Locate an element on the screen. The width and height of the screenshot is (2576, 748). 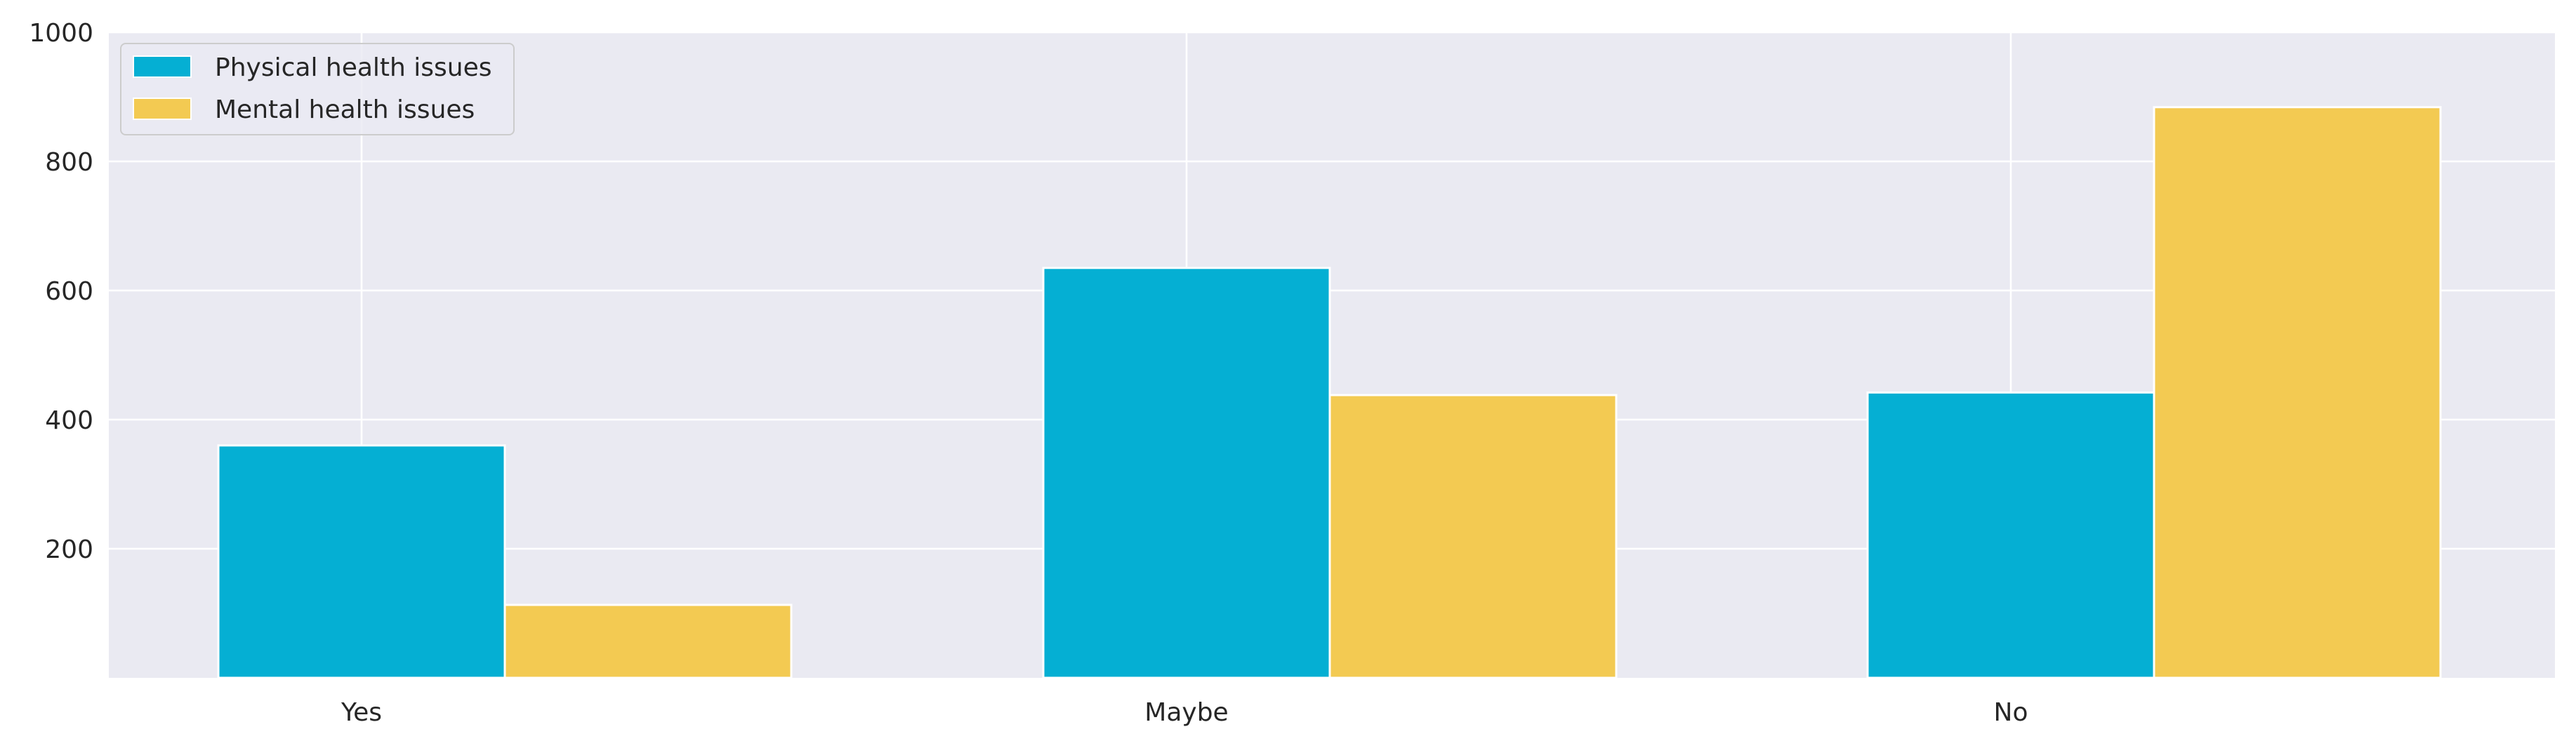
x-tick-label: Yes is located at coordinates (361, 712).